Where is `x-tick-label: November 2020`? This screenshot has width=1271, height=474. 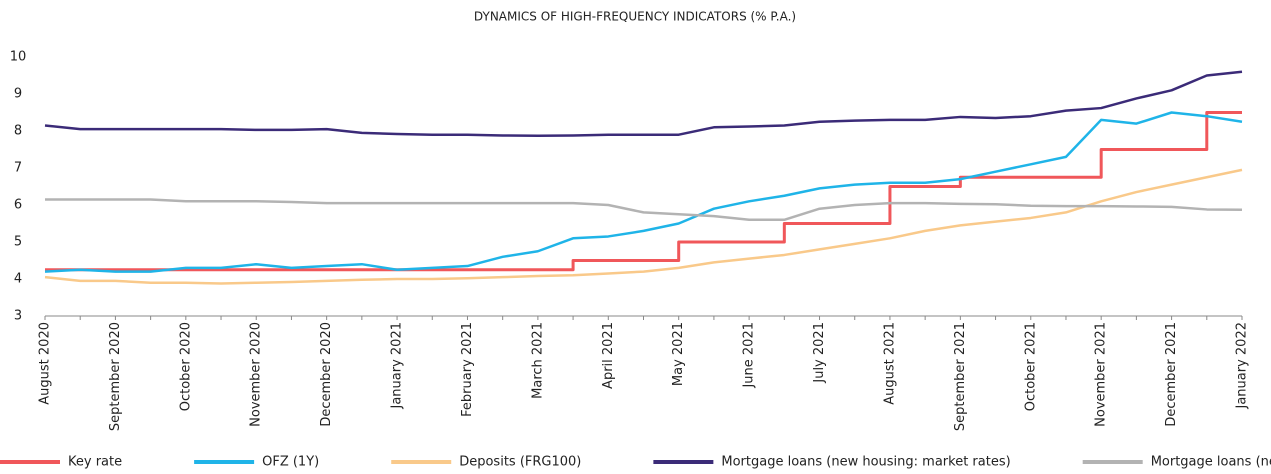 x-tick-label: November 2020 is located at coordinates (256, 374).